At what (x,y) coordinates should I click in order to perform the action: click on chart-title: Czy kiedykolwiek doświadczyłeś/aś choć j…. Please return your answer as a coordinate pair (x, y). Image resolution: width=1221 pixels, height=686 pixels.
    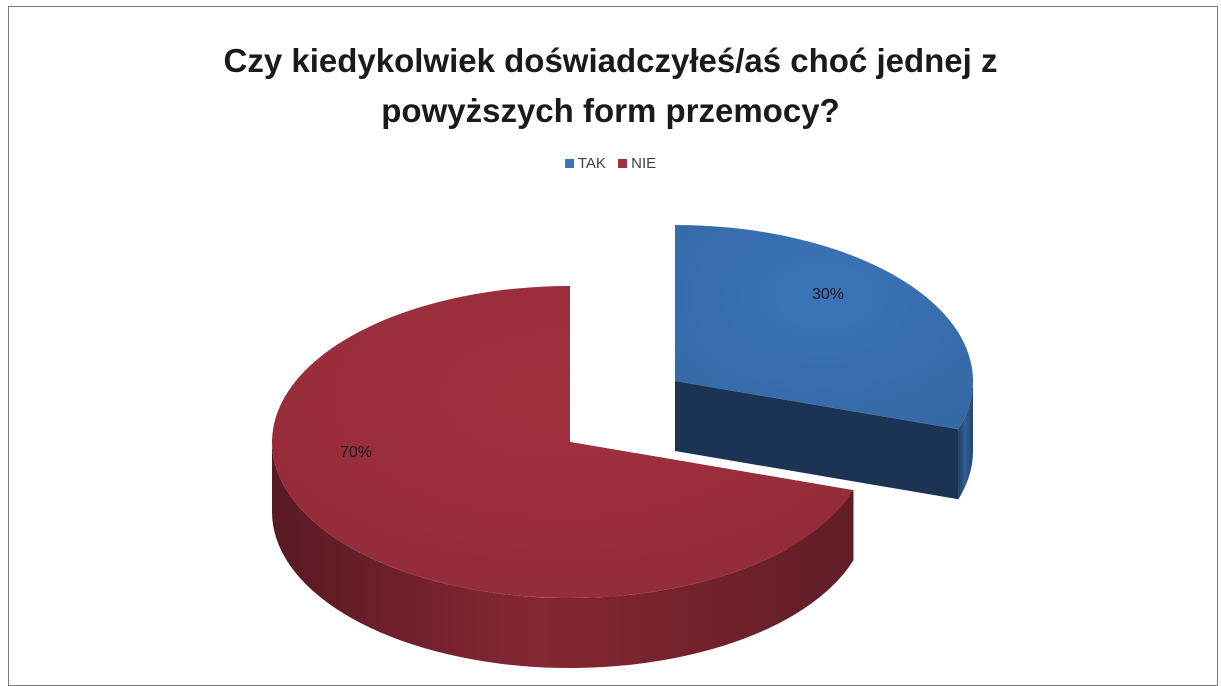
    Looking at the image, I should click on (610, 86).